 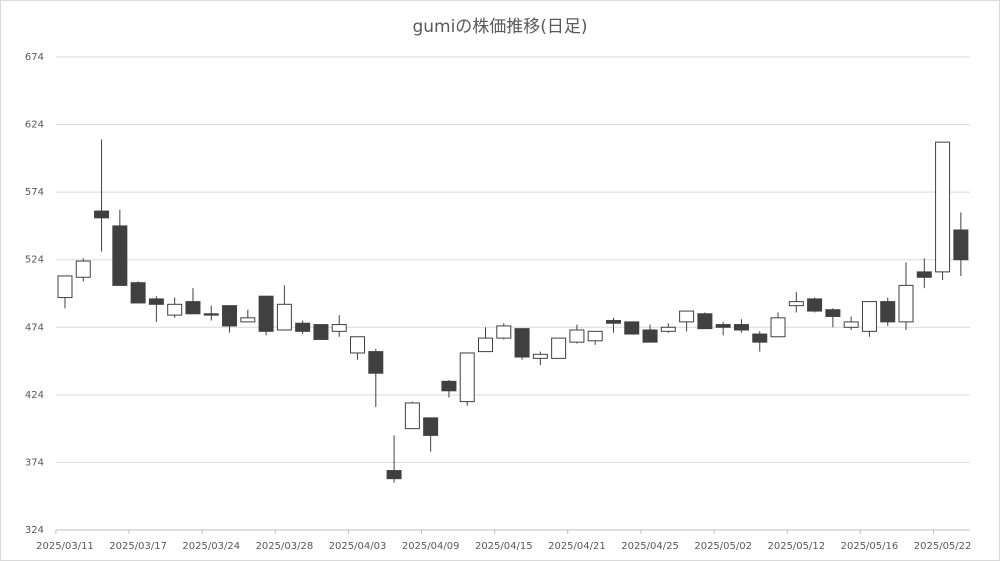 I want to click on y-tick-label: 324, so click(x=34, y=530).